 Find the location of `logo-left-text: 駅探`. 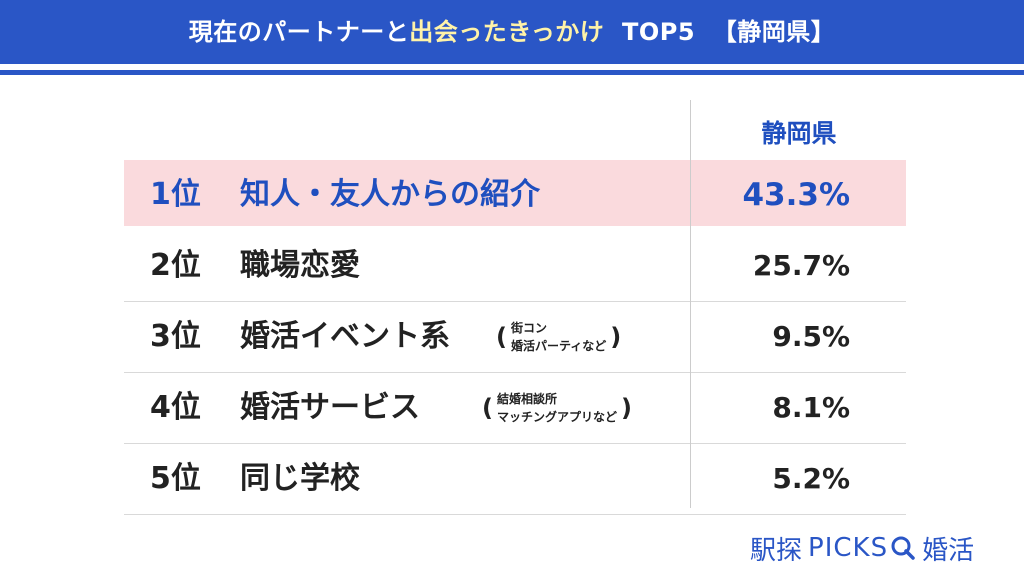

logo-left-text: 駅探 is located at coordinates (776, 550).